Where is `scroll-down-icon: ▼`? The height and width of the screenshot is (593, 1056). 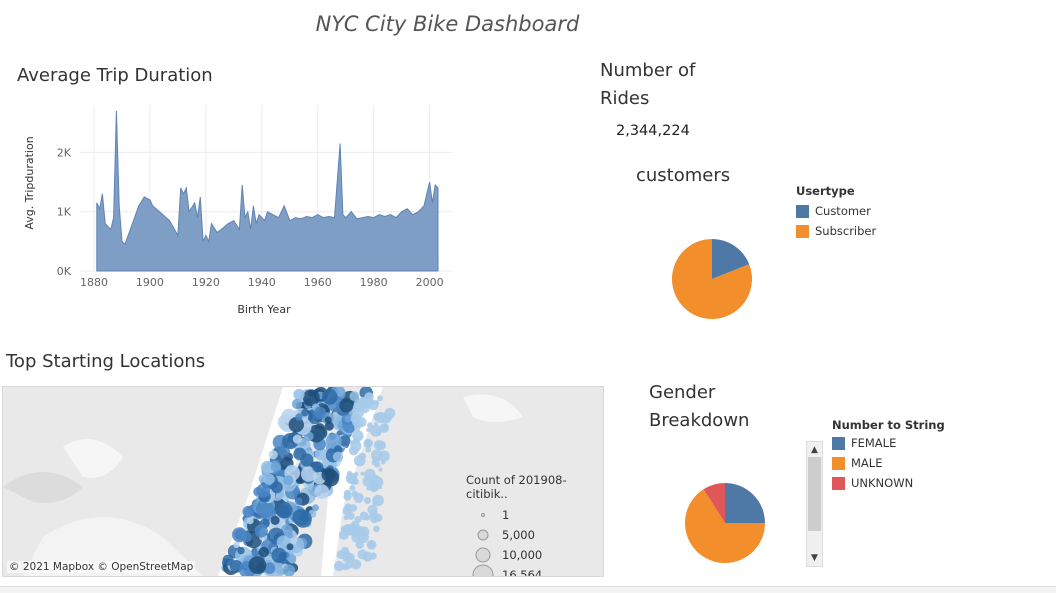
scroll-down-icon: ▼ is located at coordinates (814, 558).